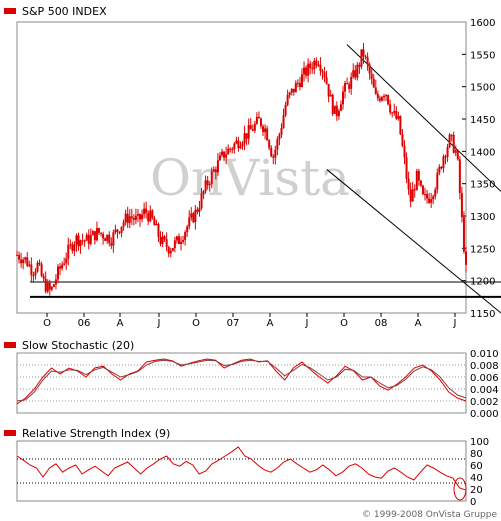  What do you see at coordinates (460, 489) in the screenshot?
I see `oversold-circle` at bounding box center [460, 489].